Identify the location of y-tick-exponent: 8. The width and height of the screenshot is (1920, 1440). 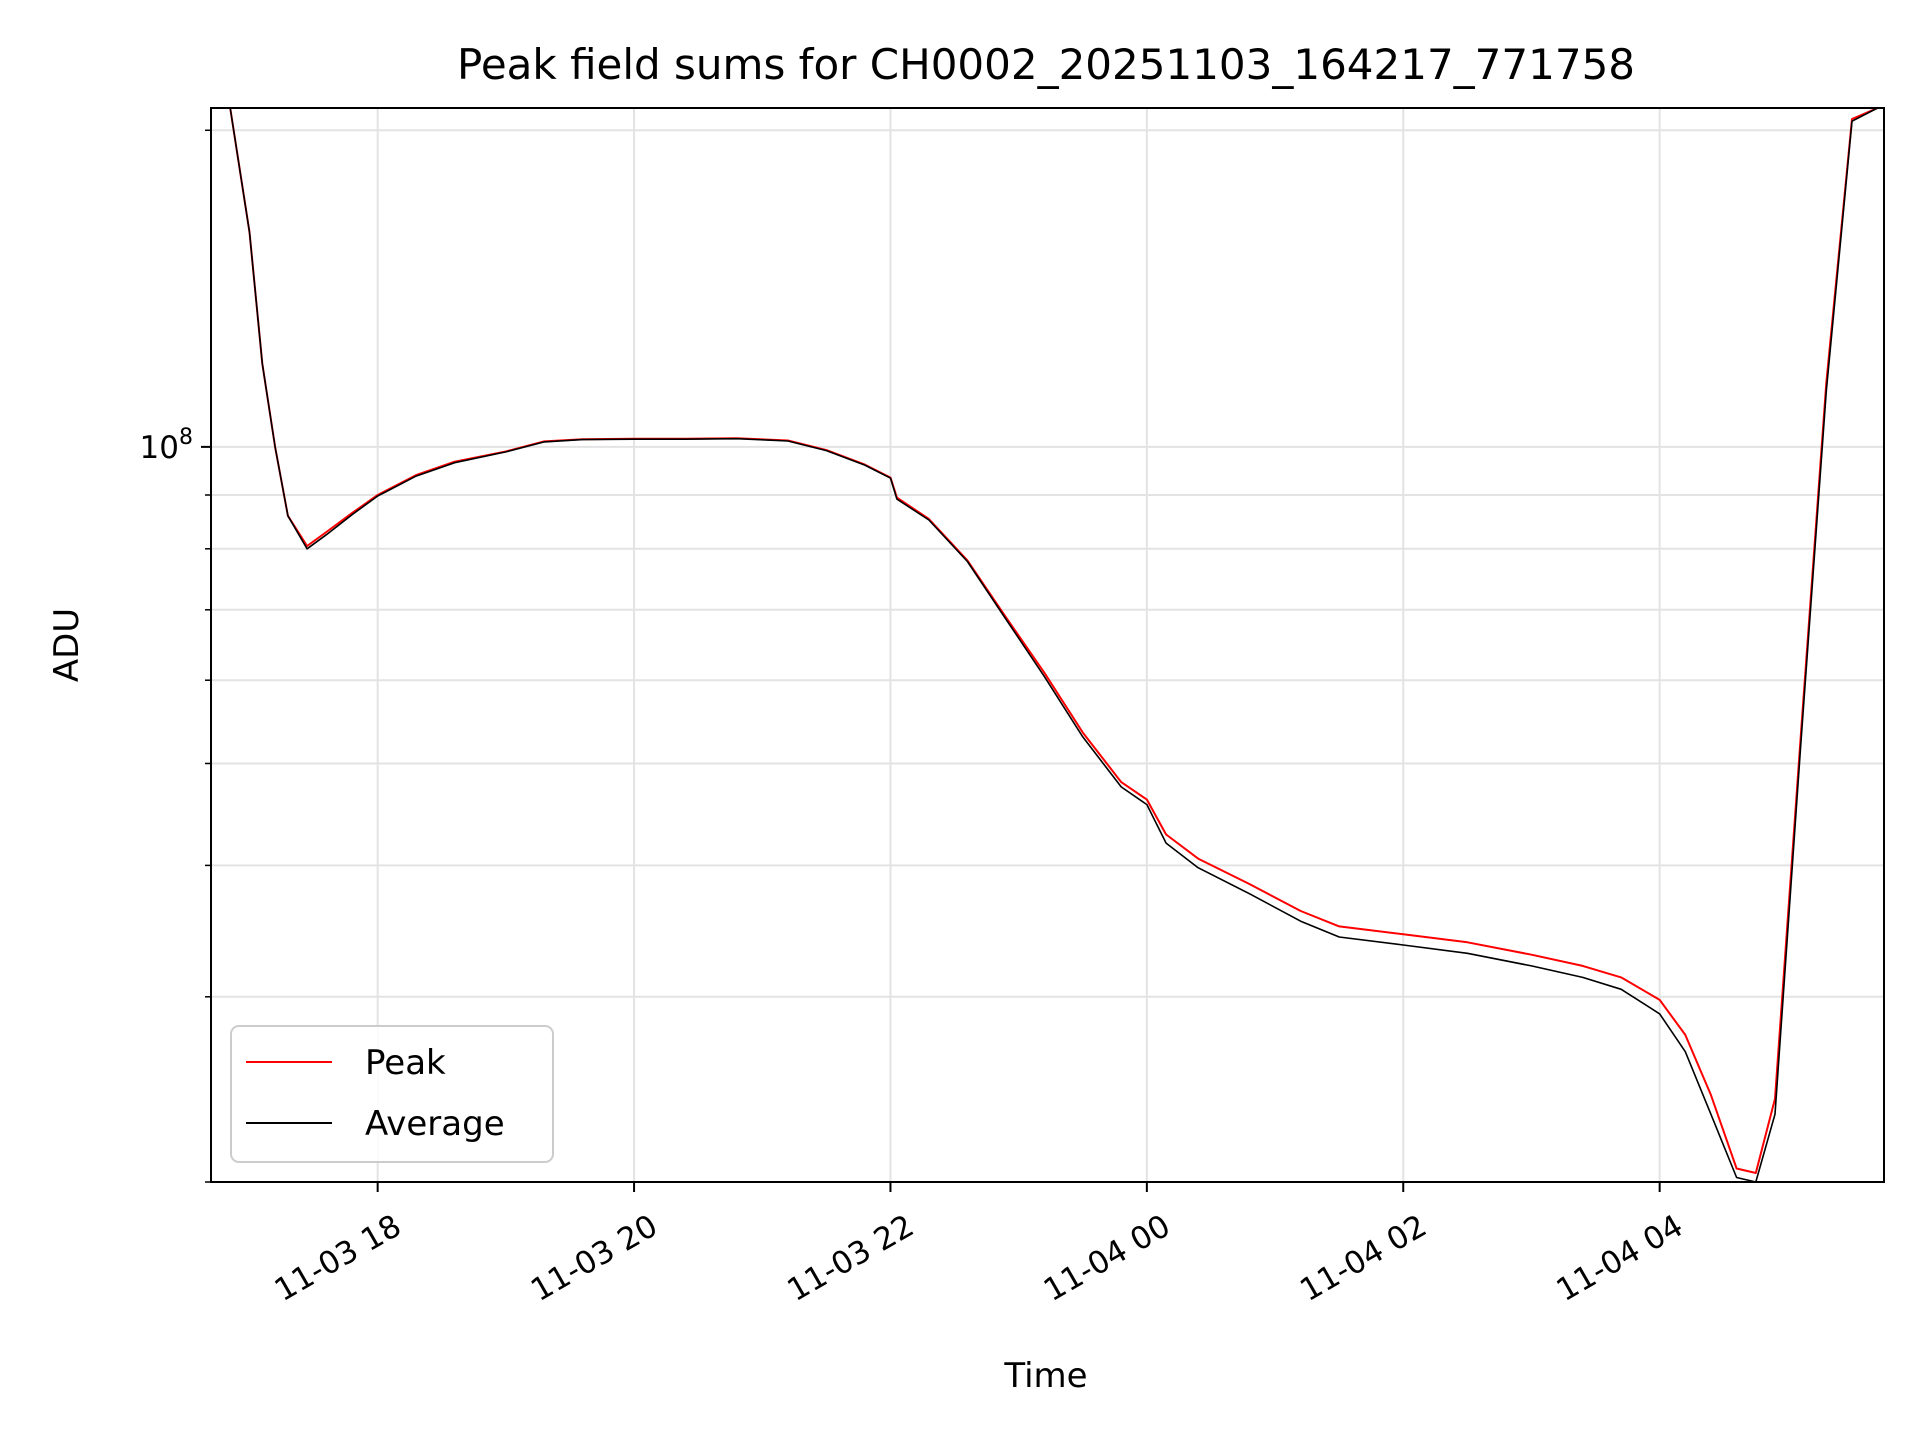
(186, 437).